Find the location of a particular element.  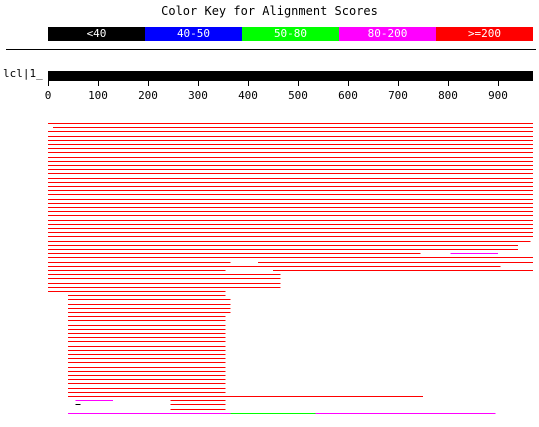

query-label: lcl|1_ is located at coordinates (23, 73).